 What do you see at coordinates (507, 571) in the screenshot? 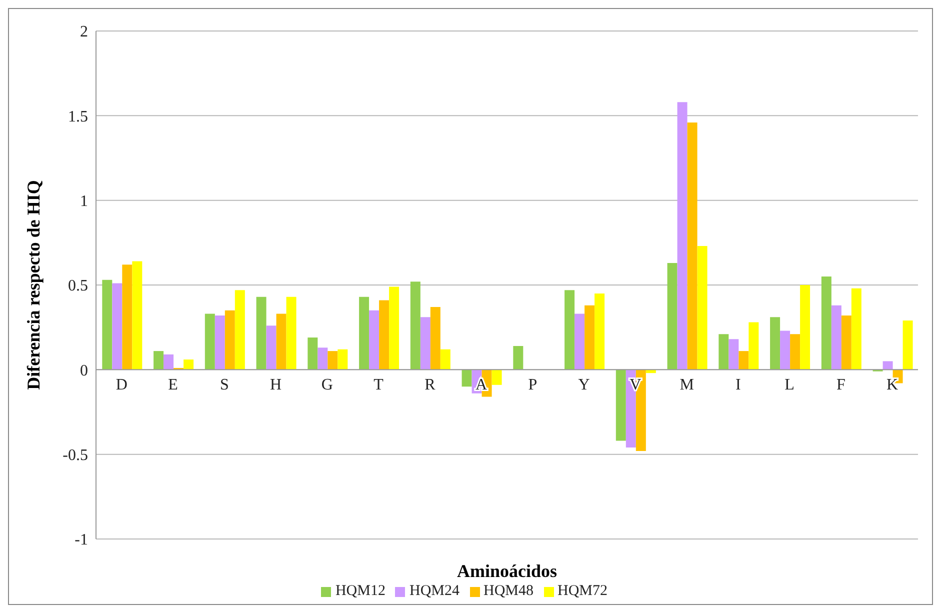
I see `x-axis-title: Aminoácidos` at bounding box center [507, 571].